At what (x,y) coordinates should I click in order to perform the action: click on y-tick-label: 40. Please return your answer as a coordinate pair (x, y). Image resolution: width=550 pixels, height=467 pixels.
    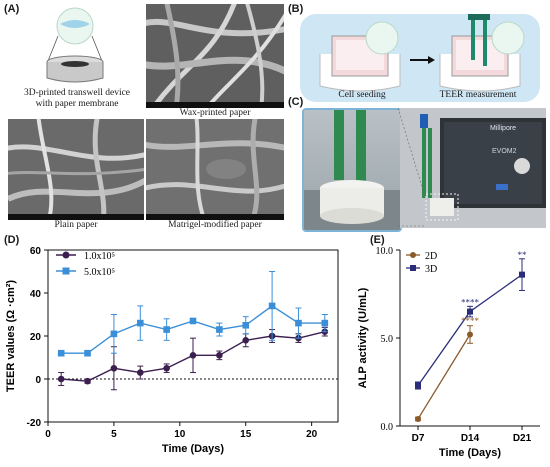
    Looking at the image, I should click on (36, 294).